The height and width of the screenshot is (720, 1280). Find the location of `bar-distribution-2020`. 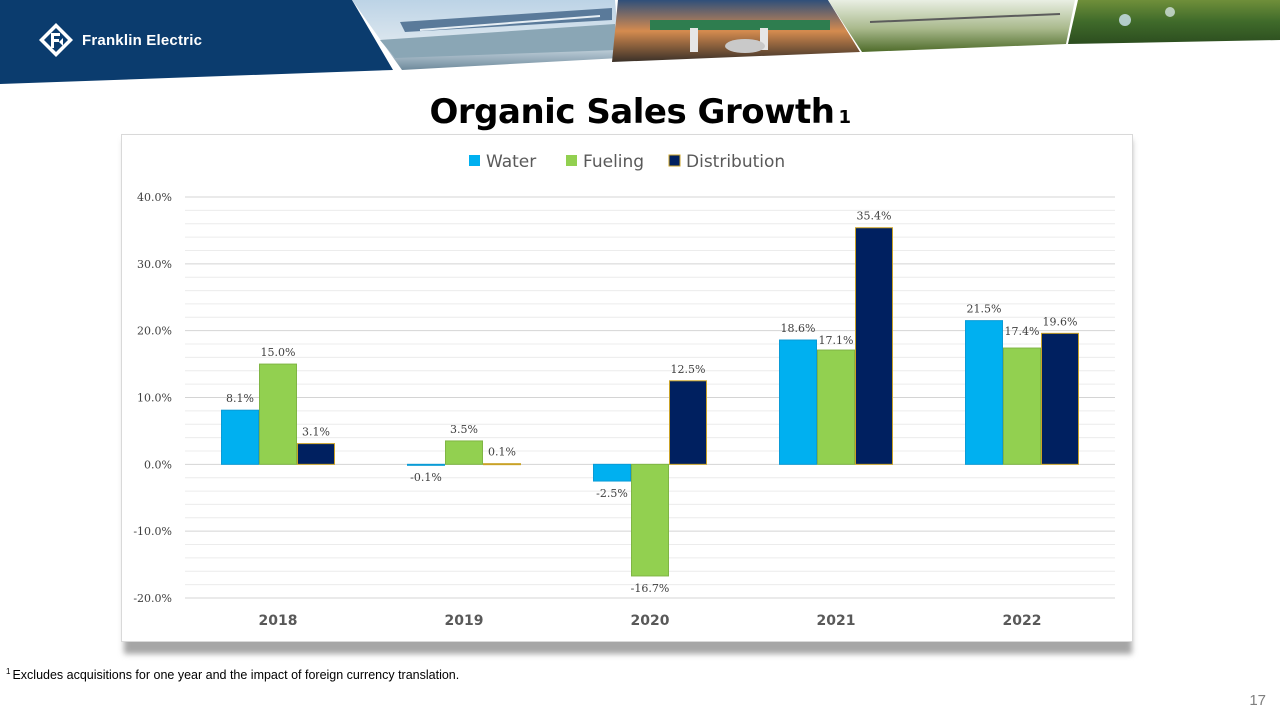

bar-distribution-2020 is located at coordinates (688, 422).